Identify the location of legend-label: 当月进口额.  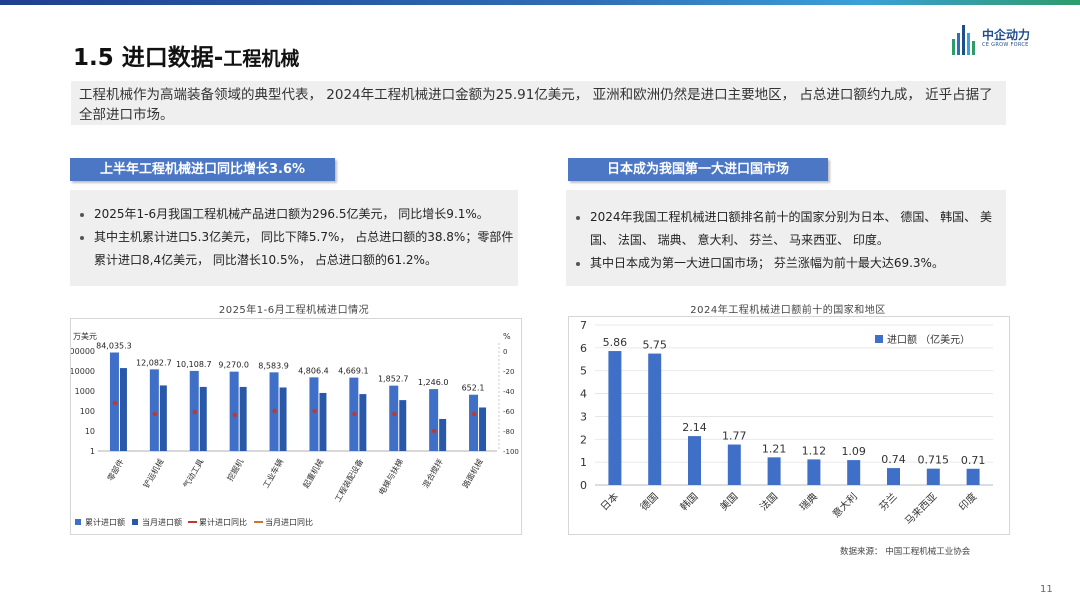
(162, 522).